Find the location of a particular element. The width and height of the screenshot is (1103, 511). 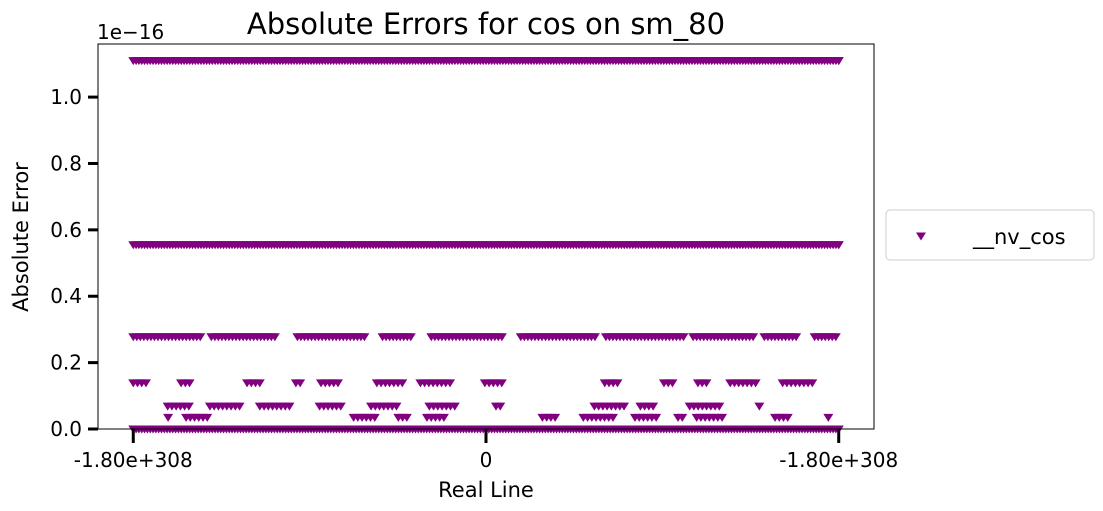

y-axis: 0.0 0.2 0.4 0.6 0.8 1.0 is located at coordinates (74, 263).